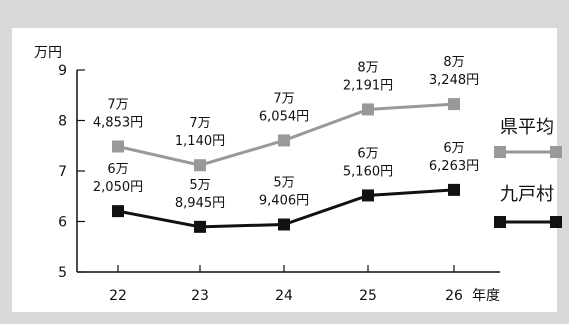  Describe the element at coordinates (118, 187) in the screenshot. I see `data-label: 2,050円` at that location.